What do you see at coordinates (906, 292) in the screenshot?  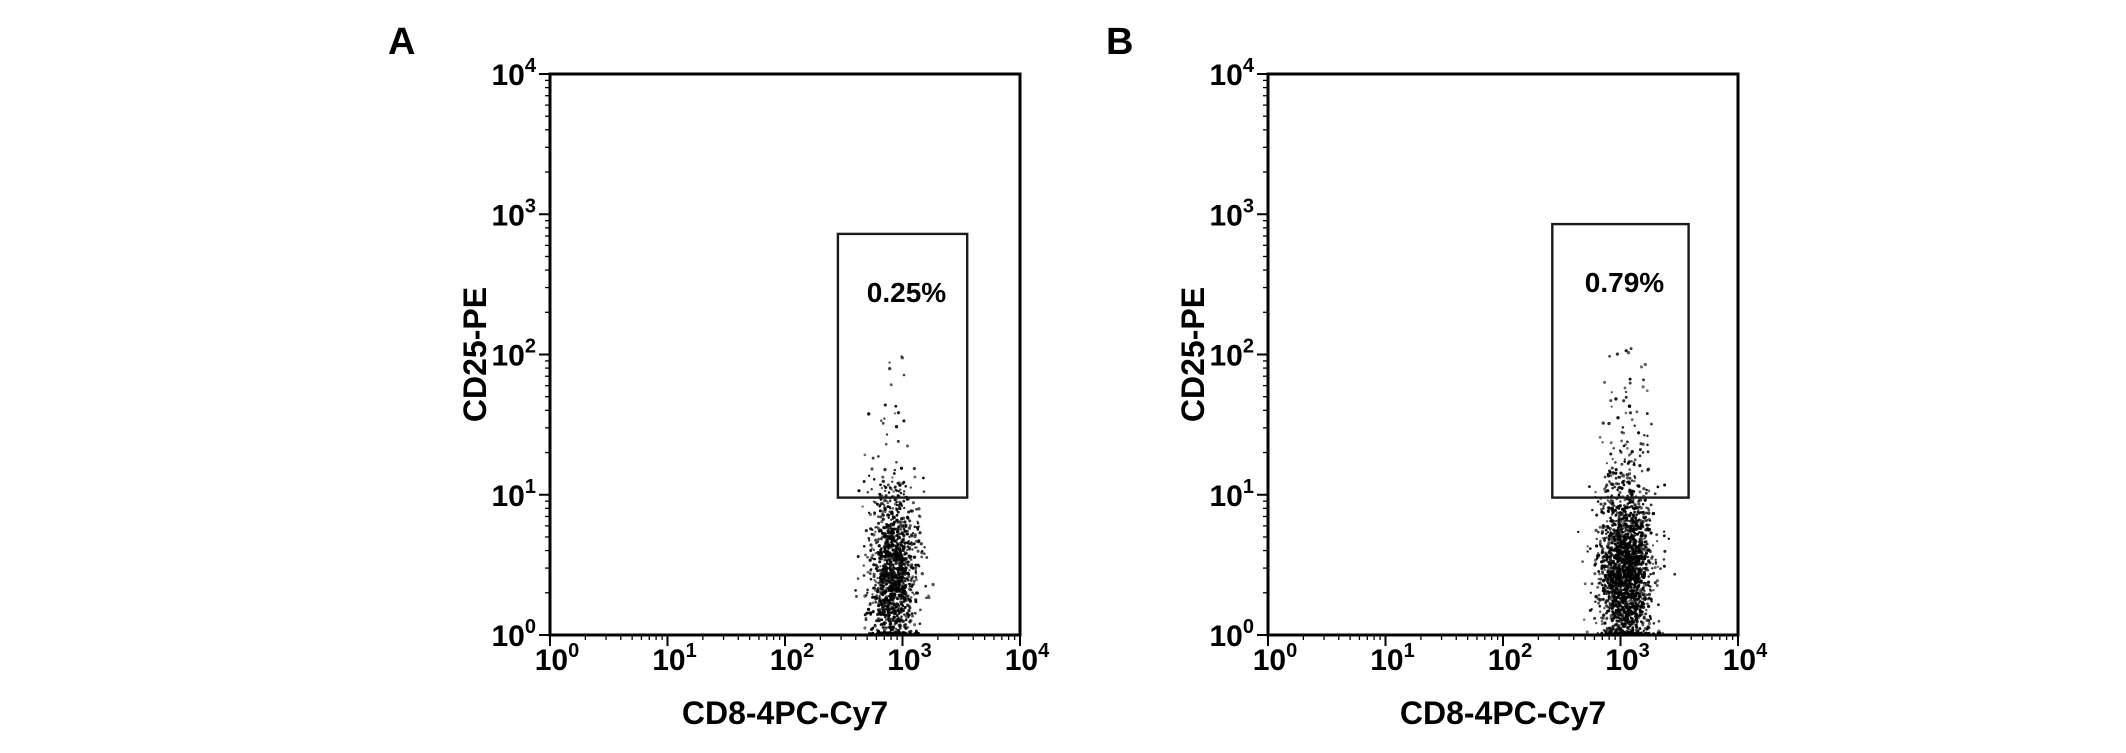 I see `gate-percentage: 0.25%` at bounding box center [906, 292].